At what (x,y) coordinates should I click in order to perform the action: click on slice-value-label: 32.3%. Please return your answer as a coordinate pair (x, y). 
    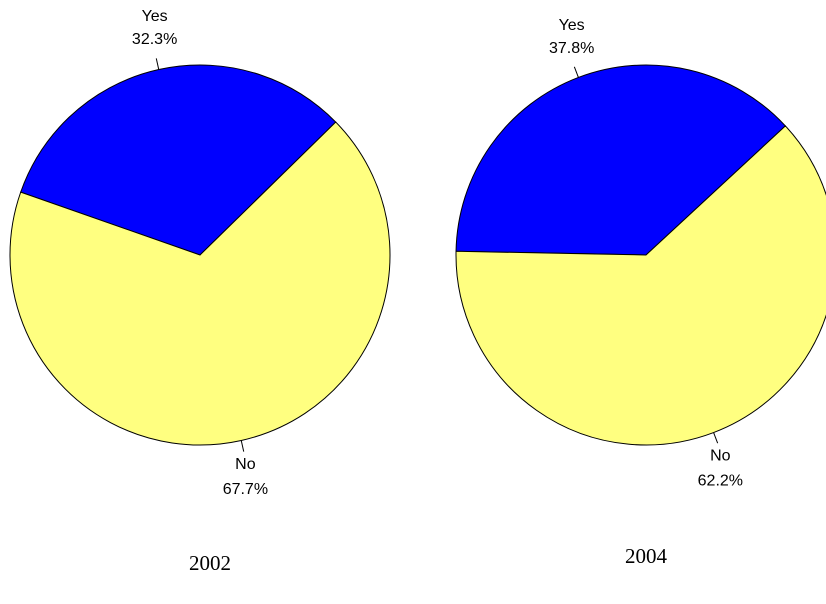
    Looking at the image, I should click on (154, 39).